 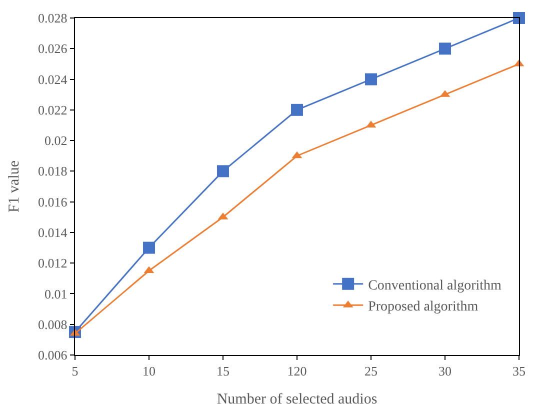 I want to click on y-tick-label: 0.02, so click(x=56, y=140).